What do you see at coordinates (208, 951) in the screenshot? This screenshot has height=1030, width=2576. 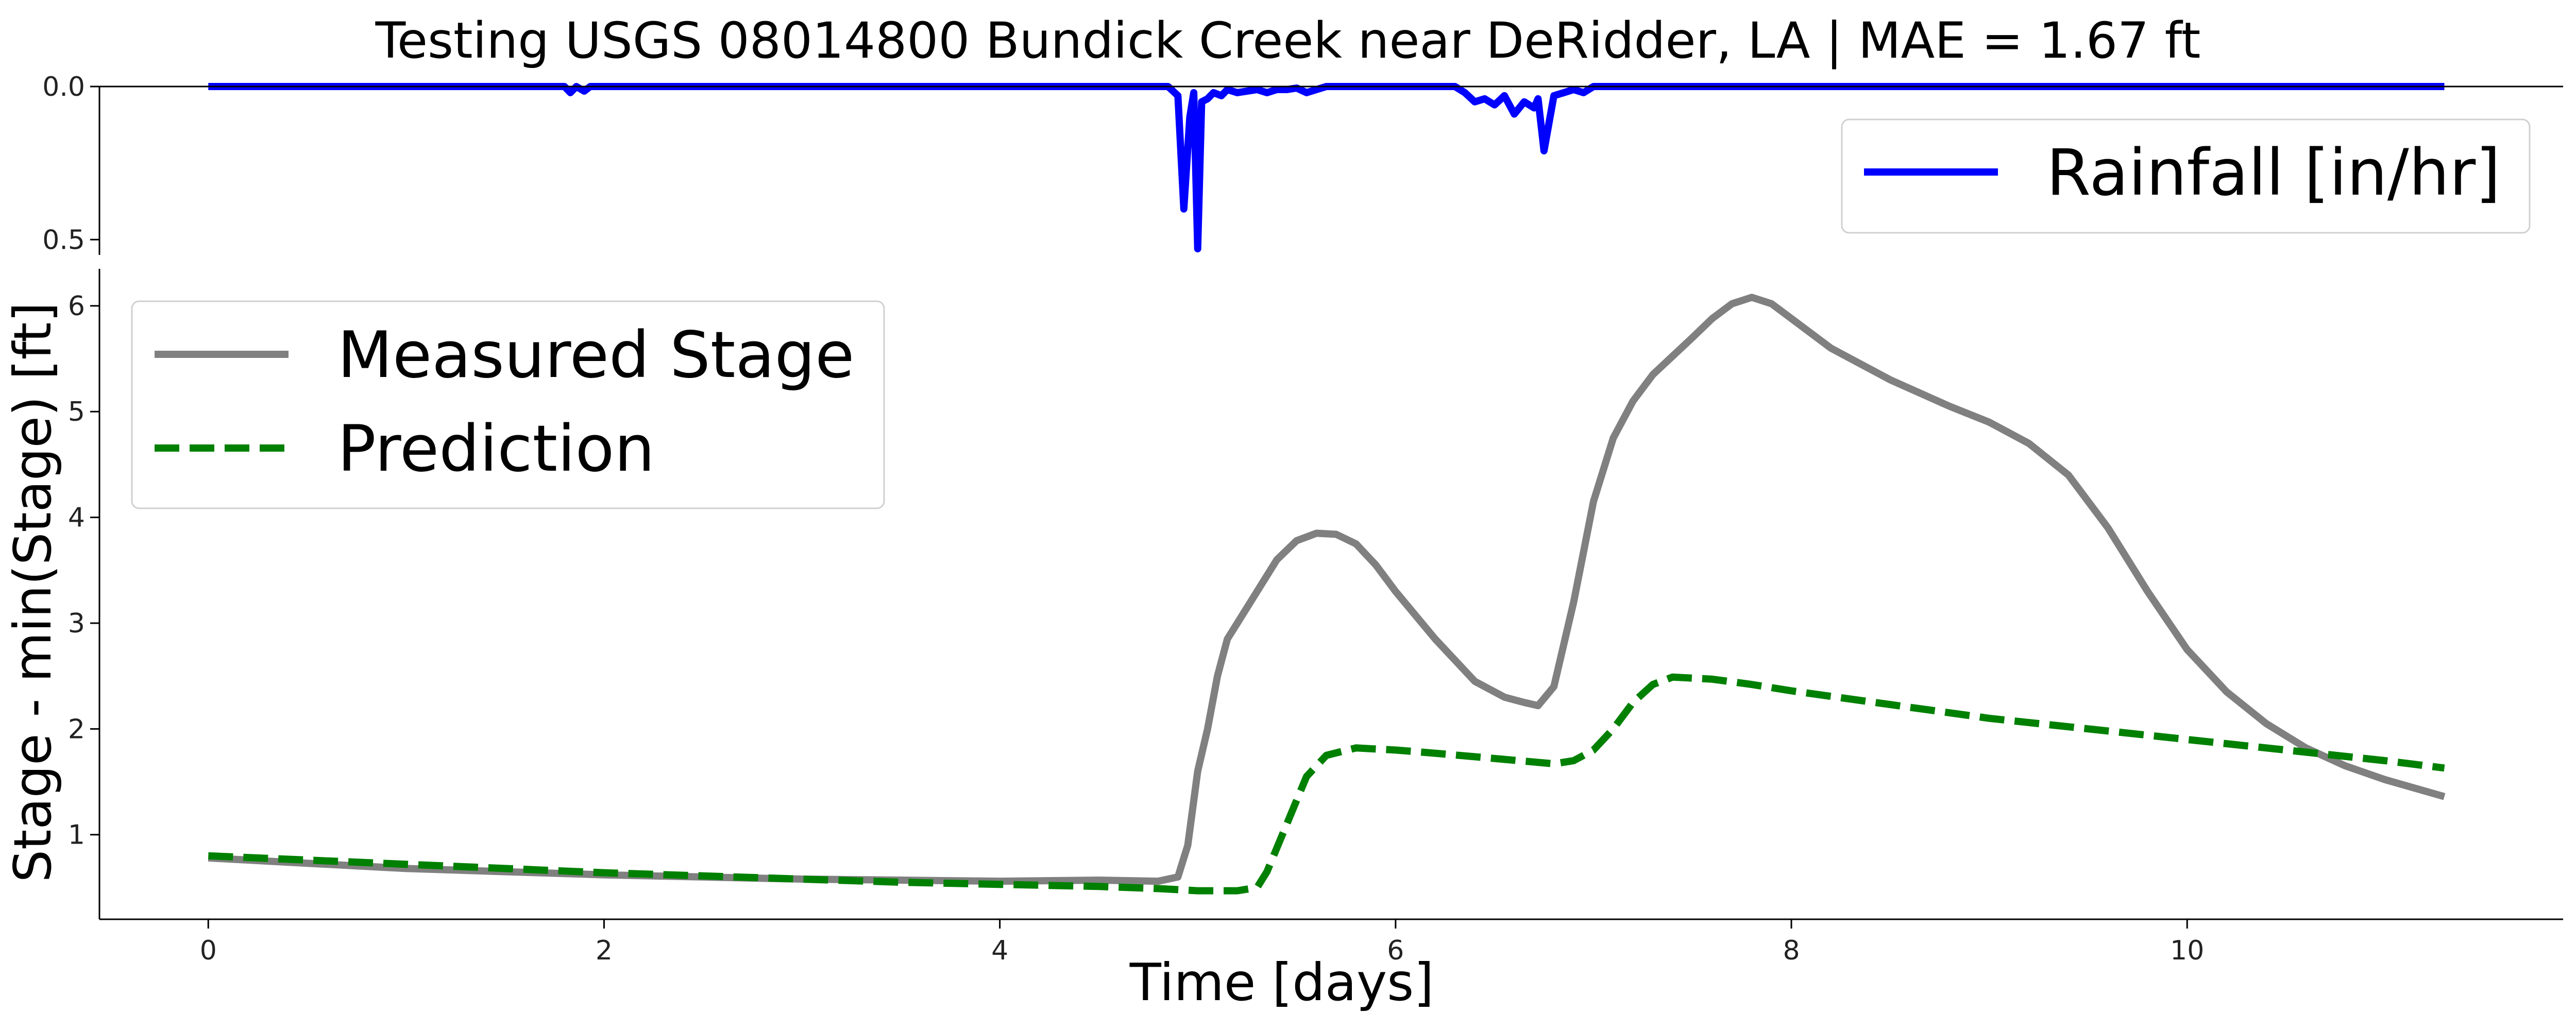 I see `stage-x-tick-label: 0` at bounding box center [208, 951].